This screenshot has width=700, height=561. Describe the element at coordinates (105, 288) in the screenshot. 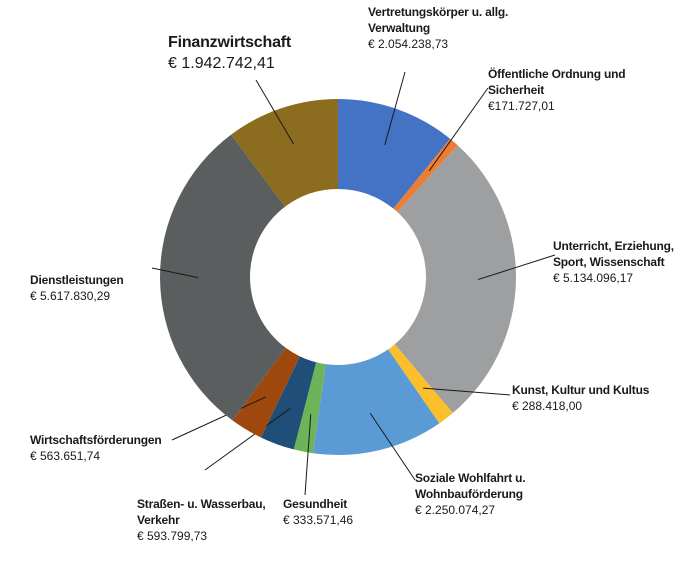

I see `slice-label: Dienstleistungen € 5.617.830,29` at that location.